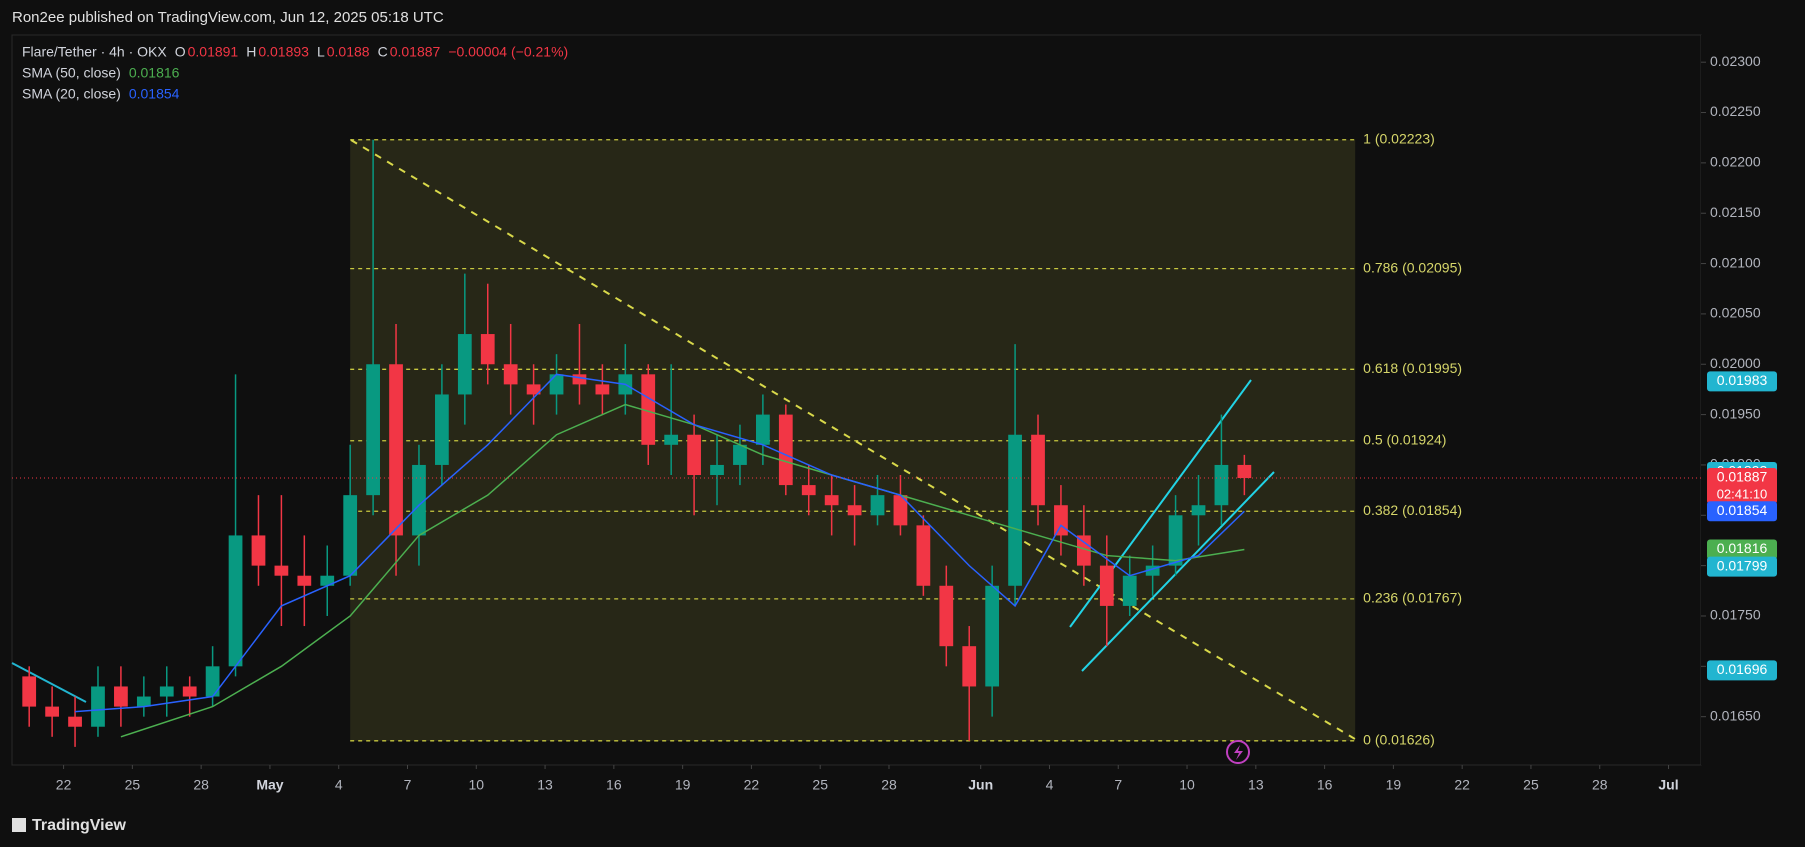  Describe the element at coordinates (79, 825) in the screenshot. I see `footer-text: TradingView` at that location.